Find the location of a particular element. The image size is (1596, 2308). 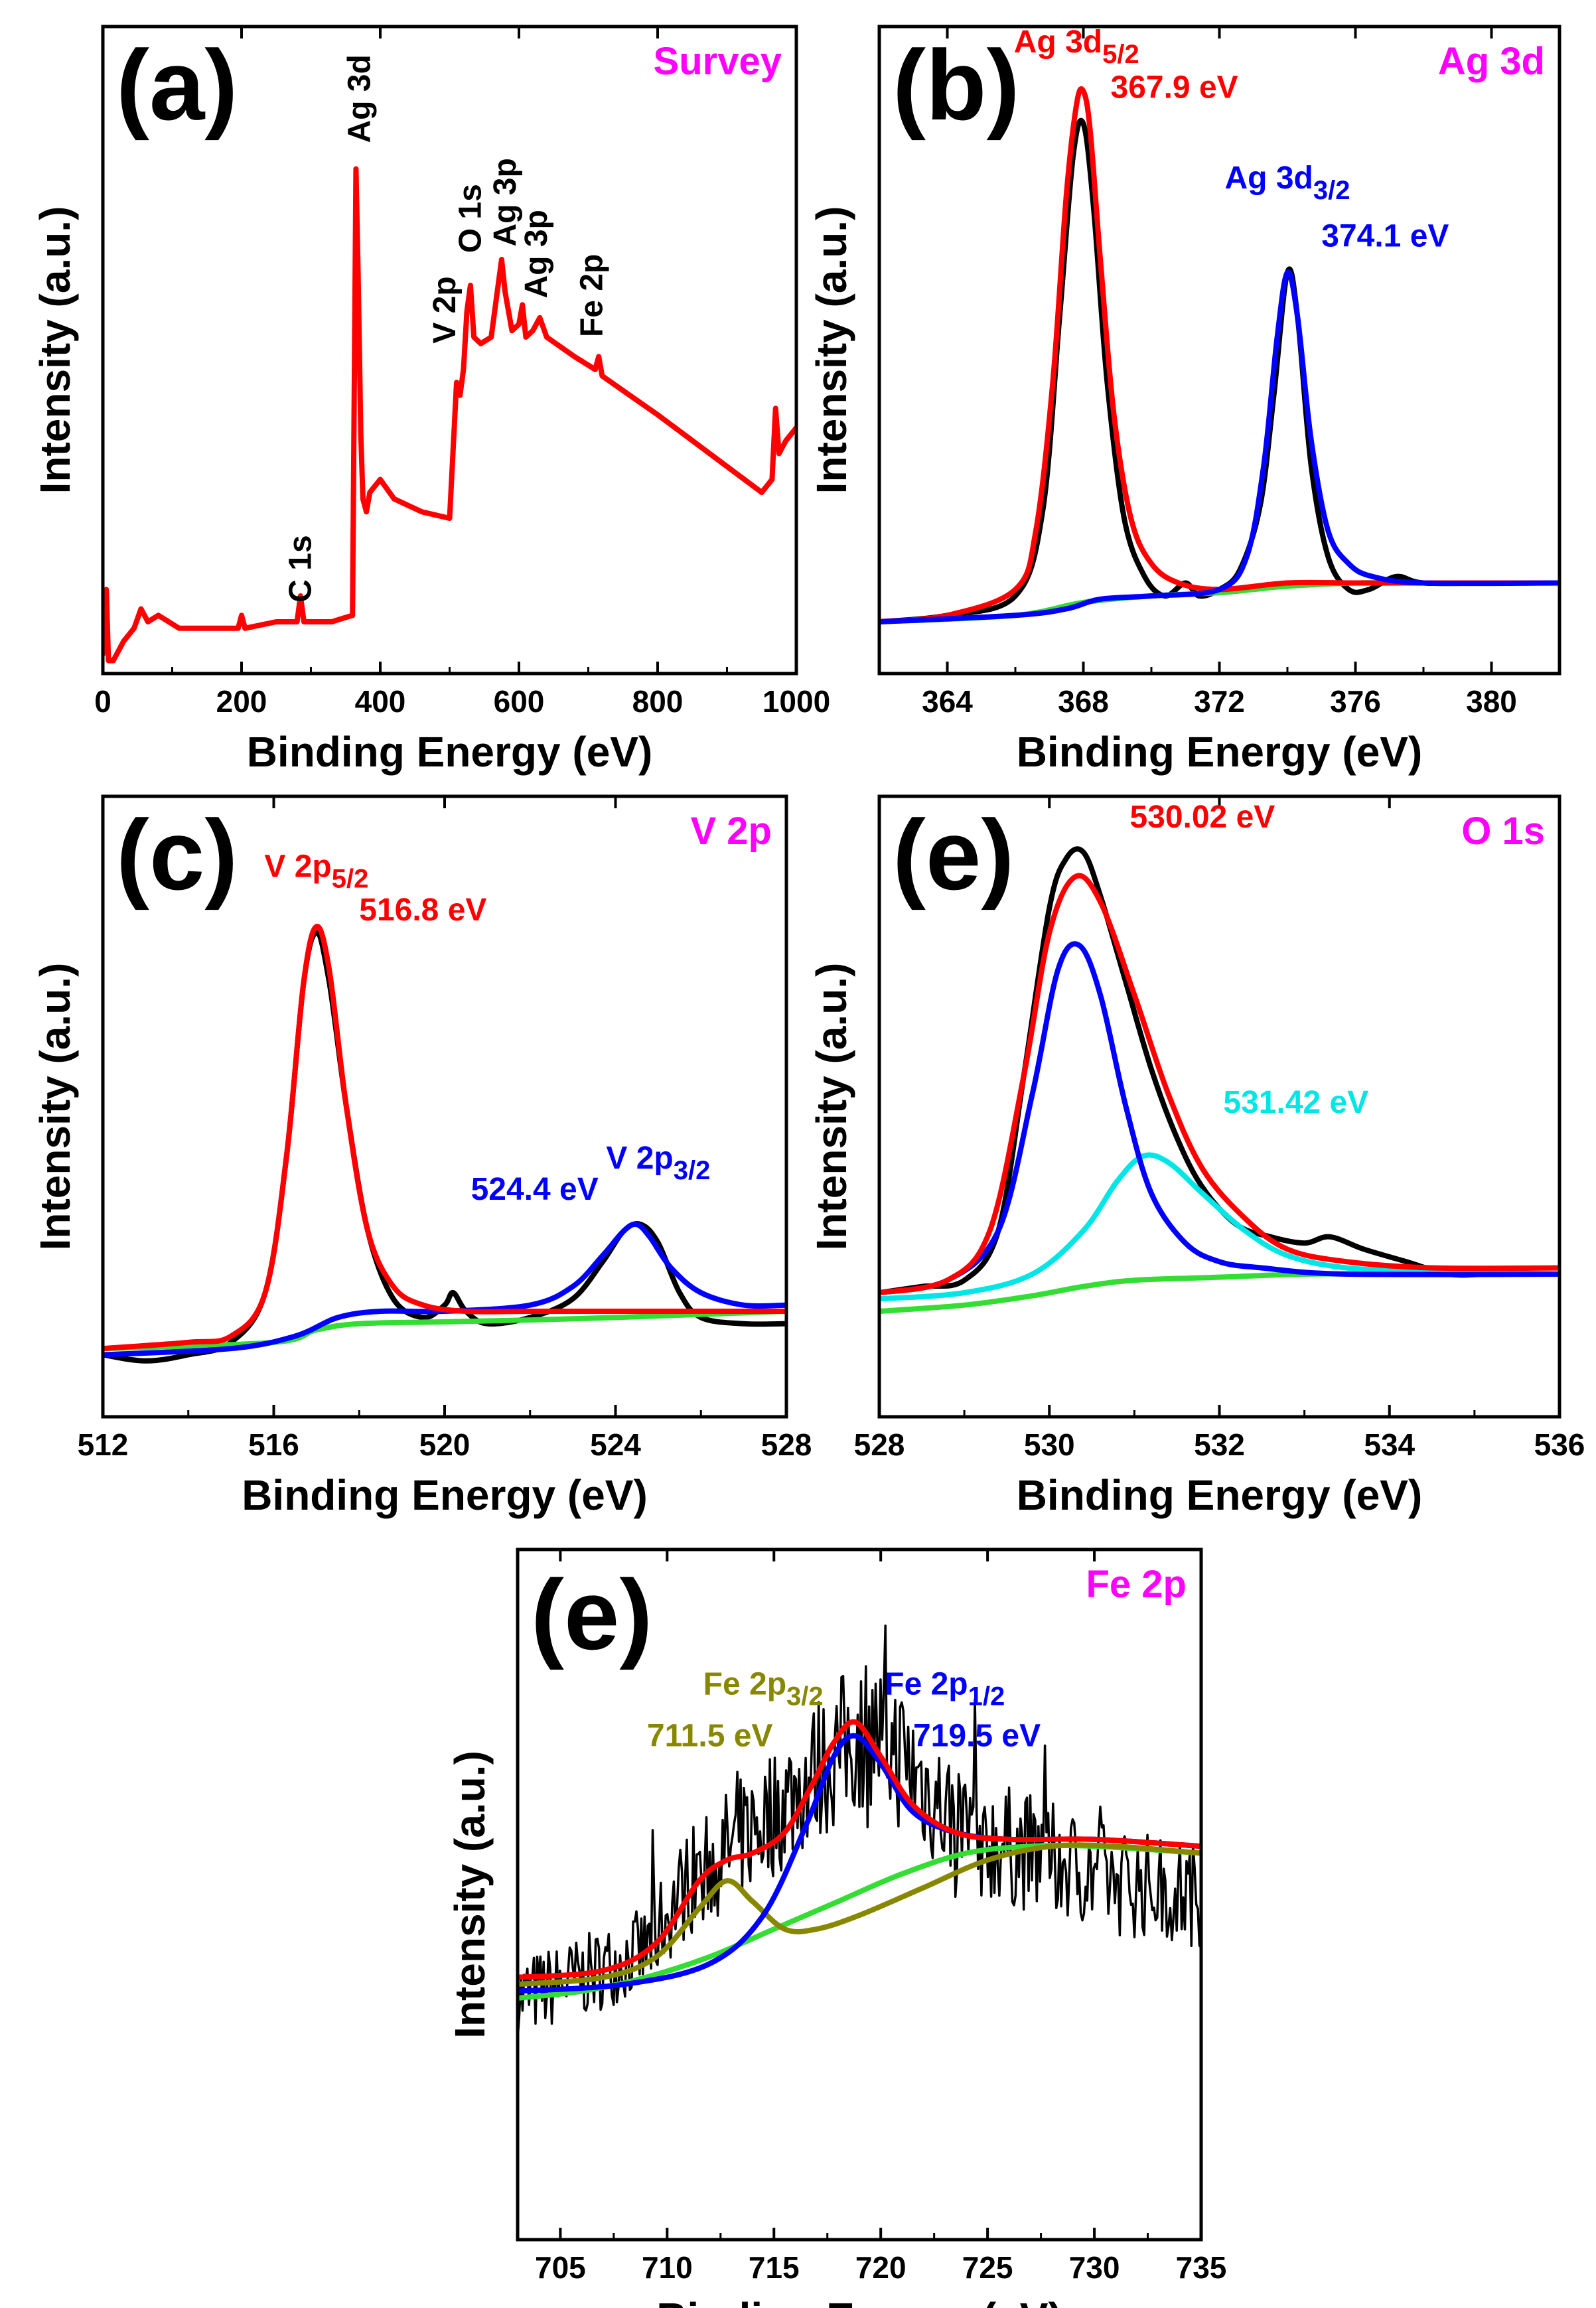

series-baseline is located at coordinates (1219, 1292).